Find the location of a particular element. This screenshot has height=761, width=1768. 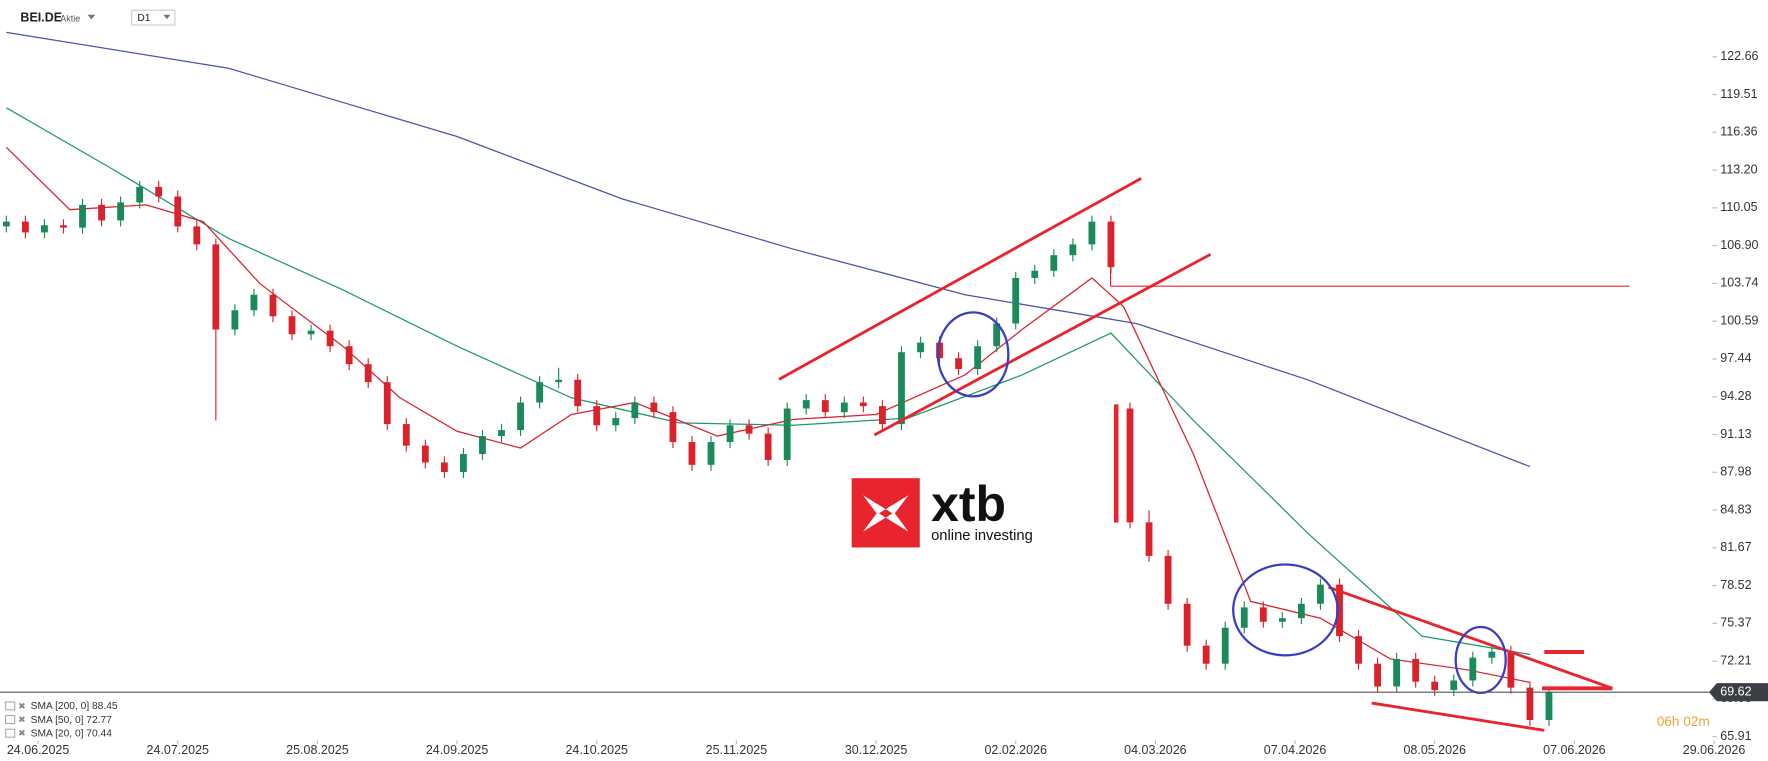

y-tick-label: 97.44 is located at coordinates (1735, 358).